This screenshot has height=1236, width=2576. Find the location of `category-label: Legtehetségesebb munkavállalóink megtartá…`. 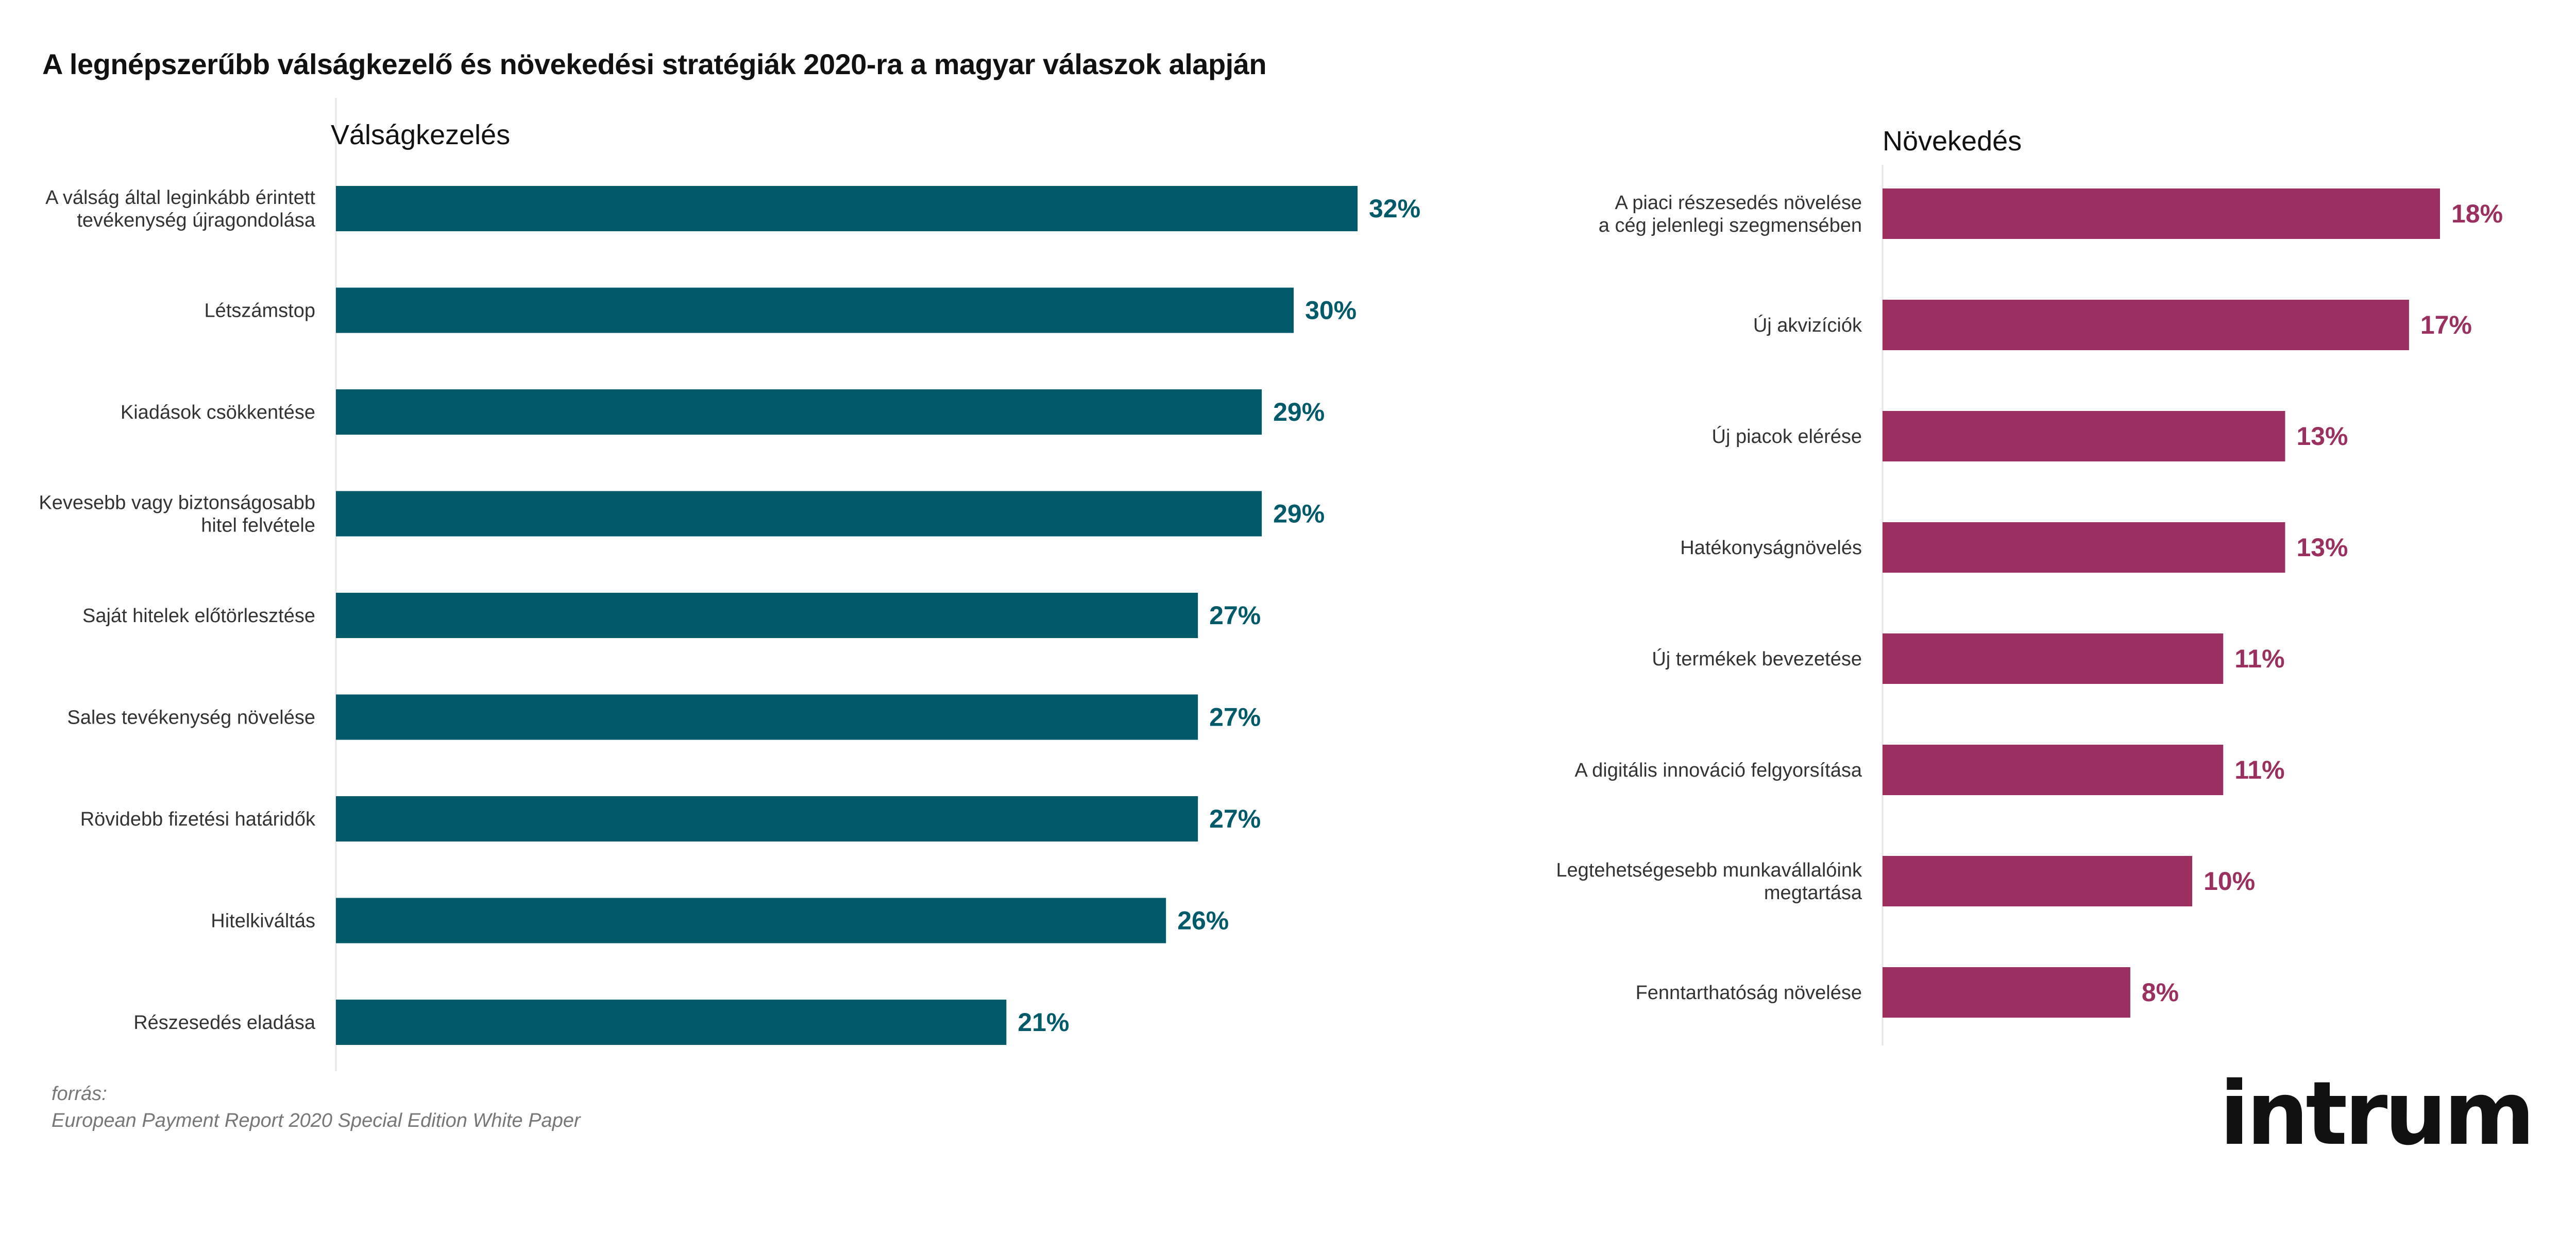

category-label: Legtehetségesebb munkavállalóink megtartá… is located at coordinates (1709, 882).